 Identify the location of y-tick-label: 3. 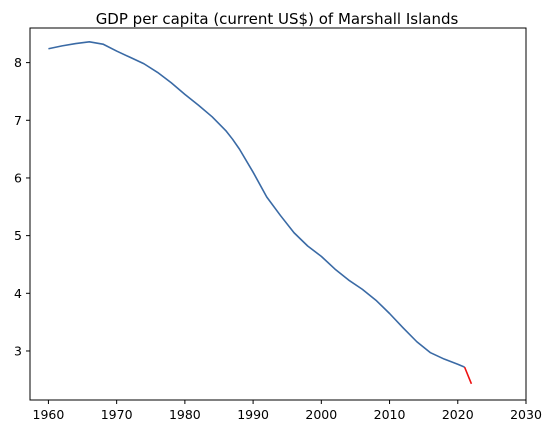
(18, 350).